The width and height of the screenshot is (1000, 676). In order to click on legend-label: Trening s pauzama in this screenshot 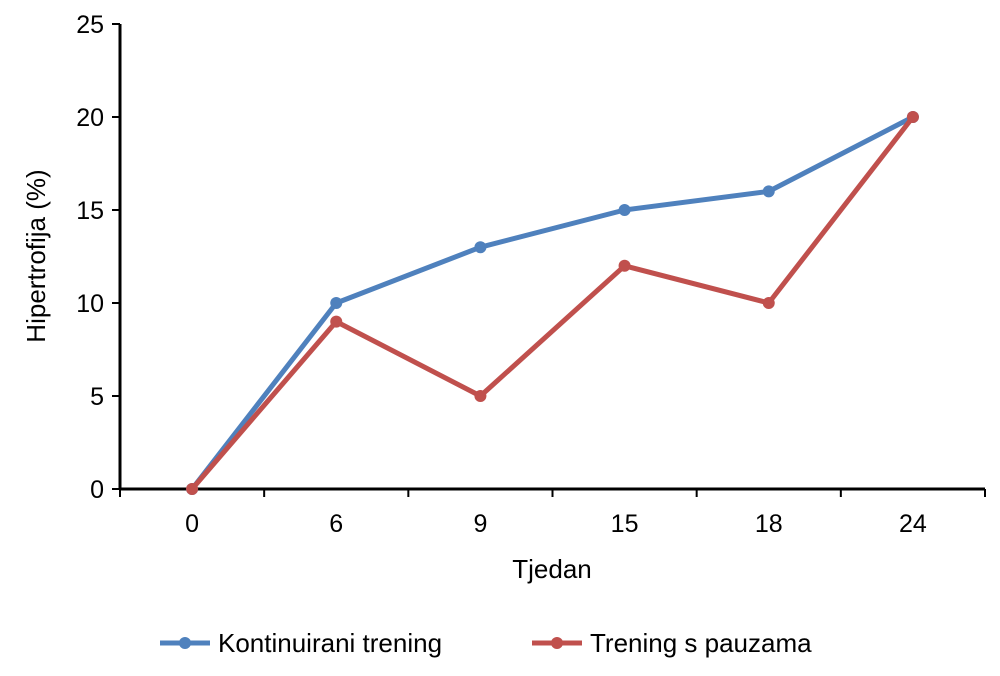, I will do `click(701, 643)`.